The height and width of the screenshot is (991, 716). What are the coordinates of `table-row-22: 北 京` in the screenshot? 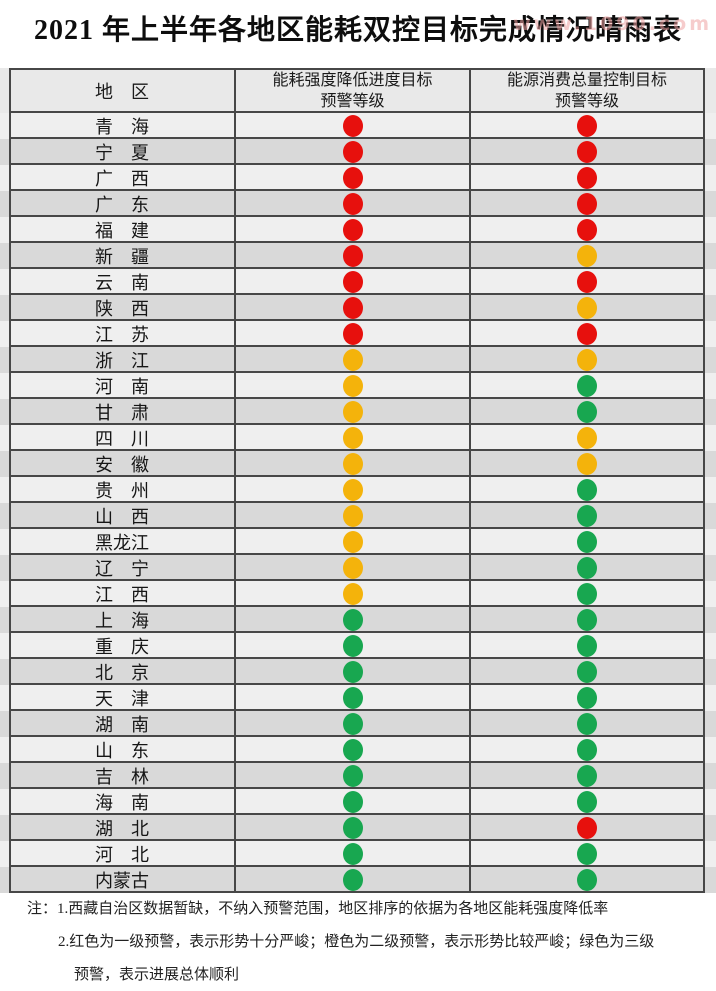 It's located at (358, 672).